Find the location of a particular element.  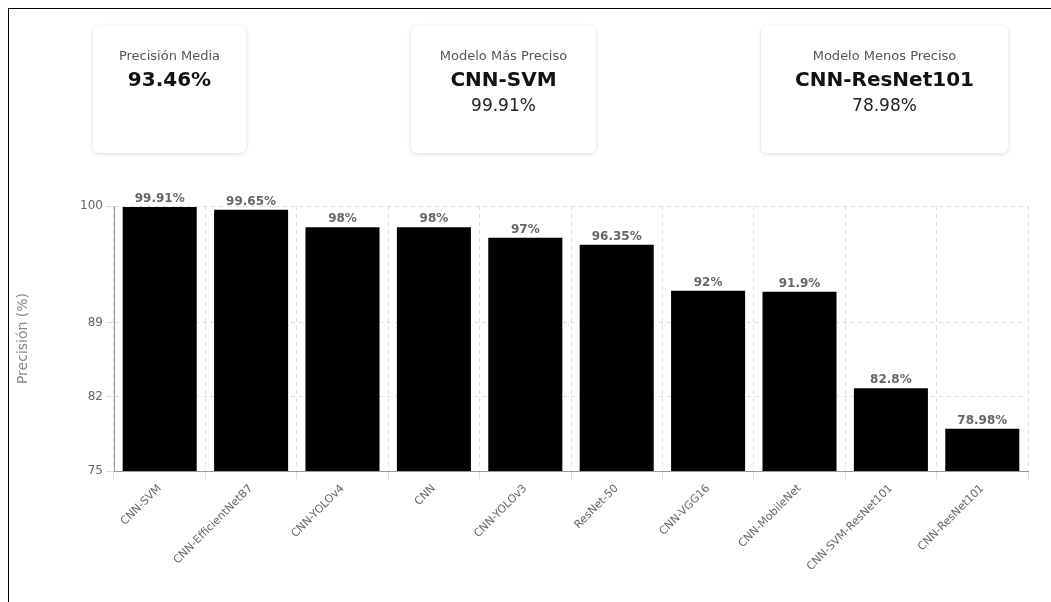

data-label: 78.98% is located at coordinates (982, 419).